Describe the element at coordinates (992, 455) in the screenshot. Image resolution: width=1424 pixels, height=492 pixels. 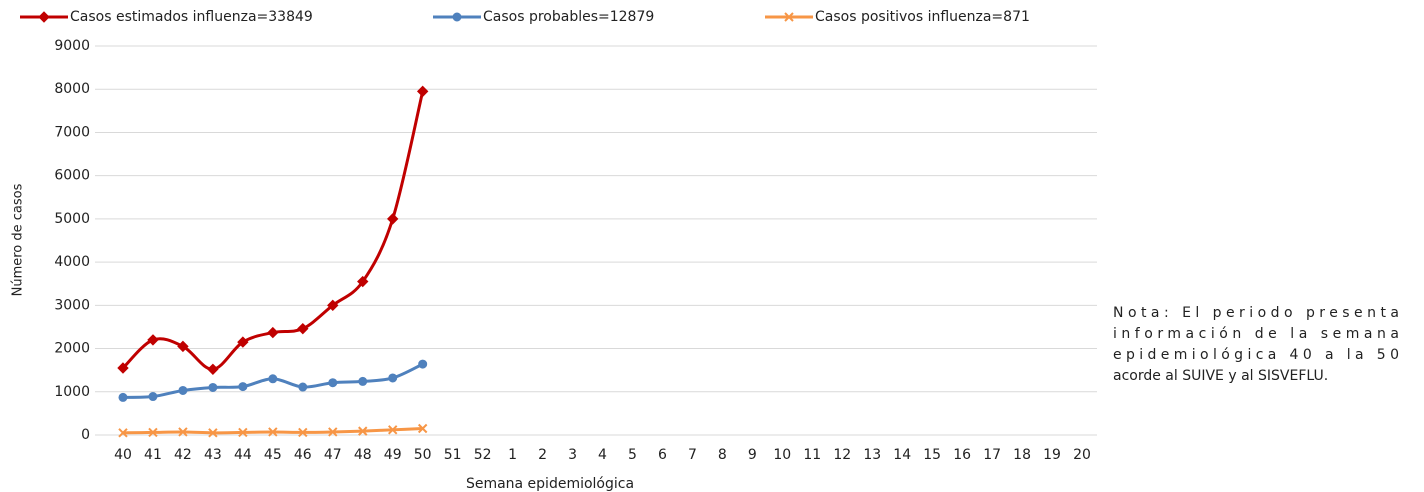
I see `x-tick-label: 17` at that location.